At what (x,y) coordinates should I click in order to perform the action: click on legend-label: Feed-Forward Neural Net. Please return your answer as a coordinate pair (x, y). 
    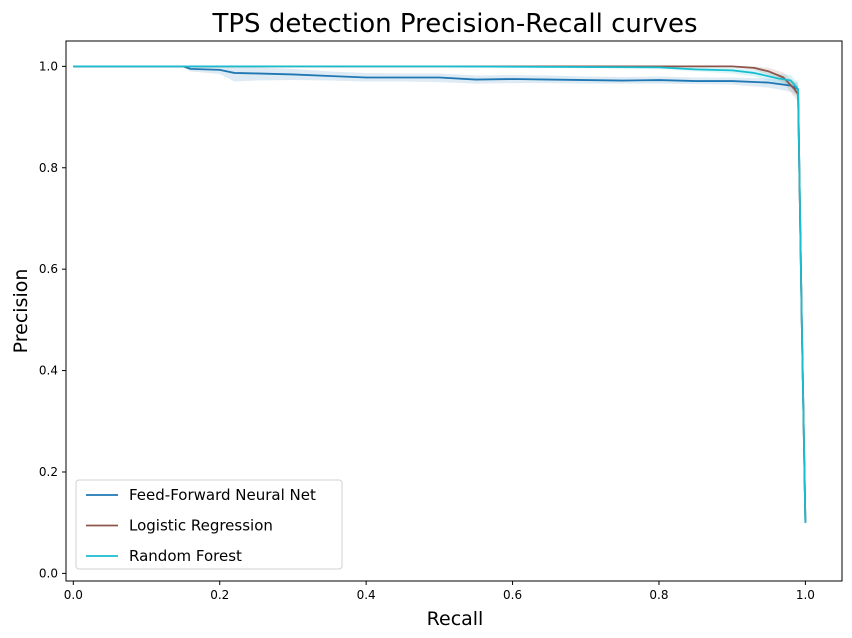
    Looking at the image, I should click on (222, 495).